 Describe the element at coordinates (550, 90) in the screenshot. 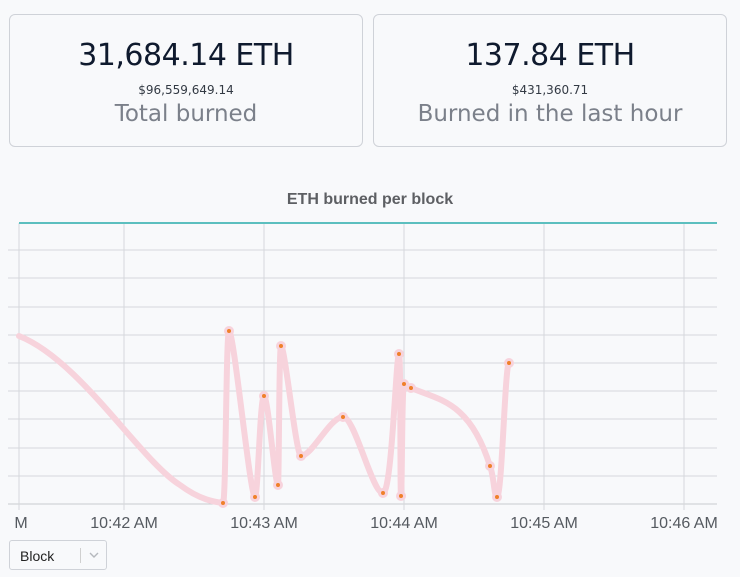

I see `last-hour-usd: $431,360.71` at that location.